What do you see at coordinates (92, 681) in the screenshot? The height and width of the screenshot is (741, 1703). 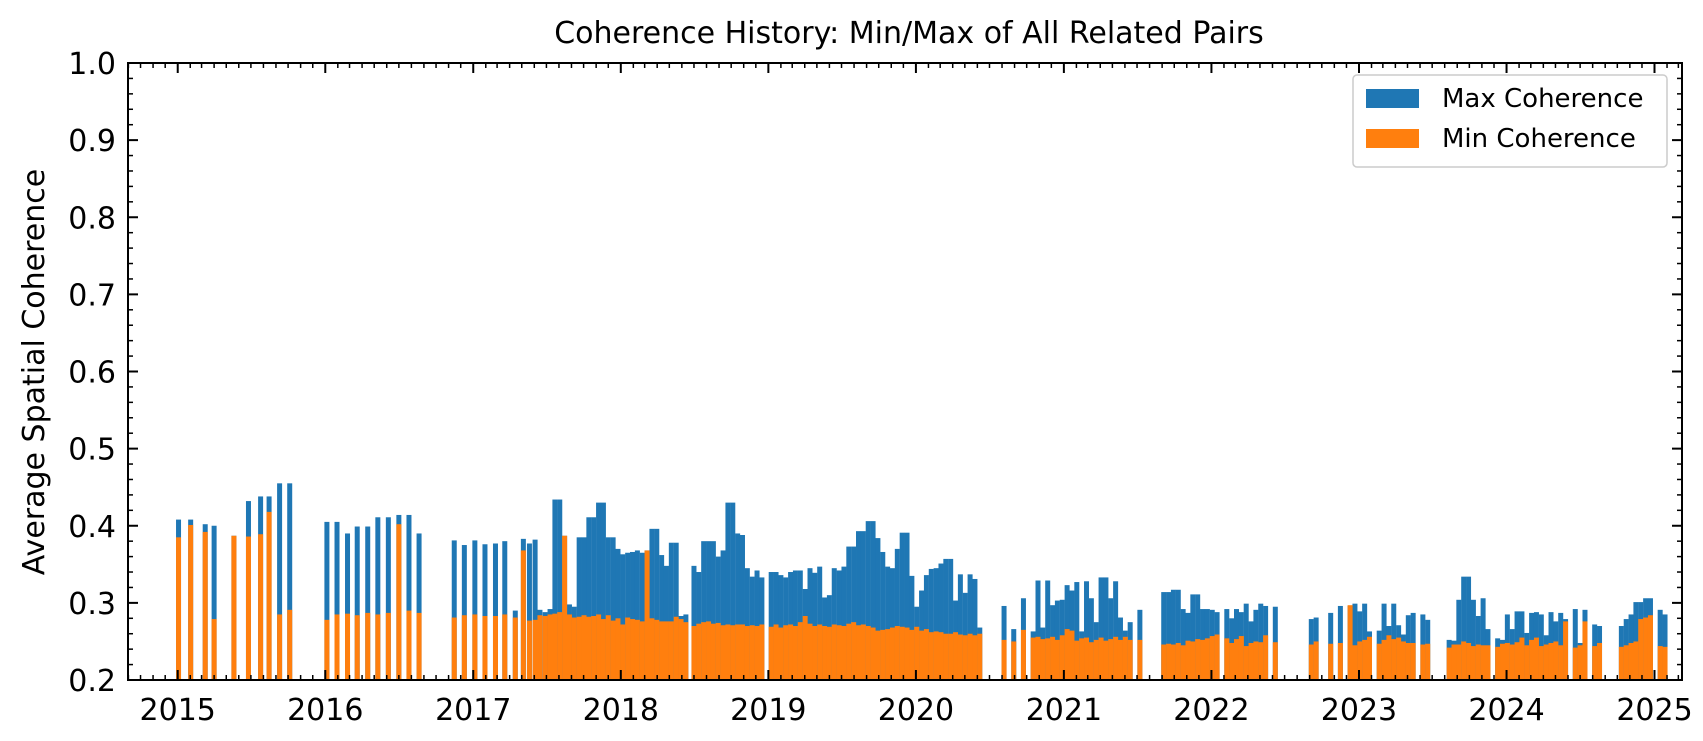 I see `y-tick-label: 0.2` at bounding box center [92, 681].